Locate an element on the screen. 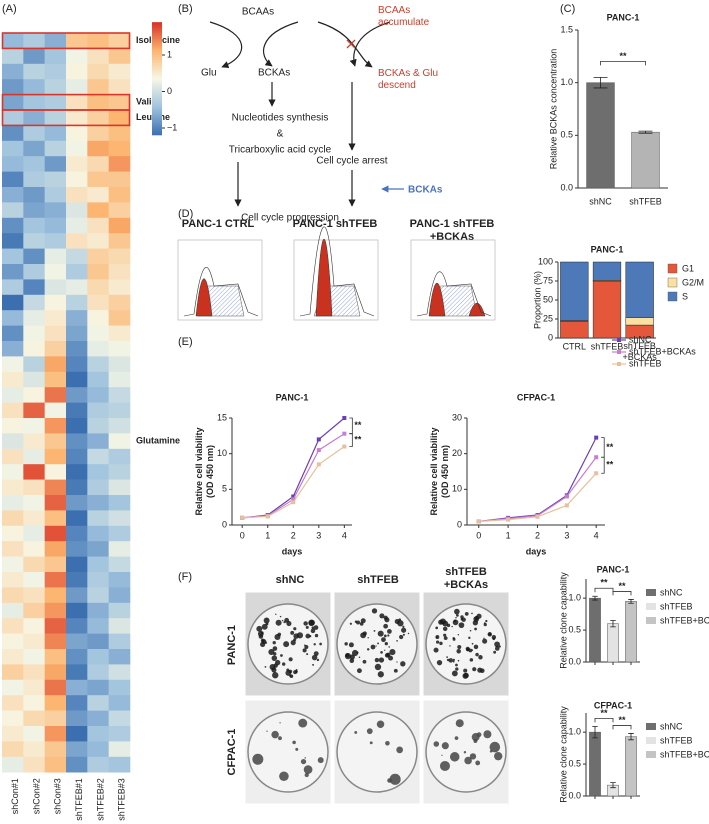 Image resolution: width=709 pixels, height=824 pixels. significance-bracket is located at coordinates (622, 593).